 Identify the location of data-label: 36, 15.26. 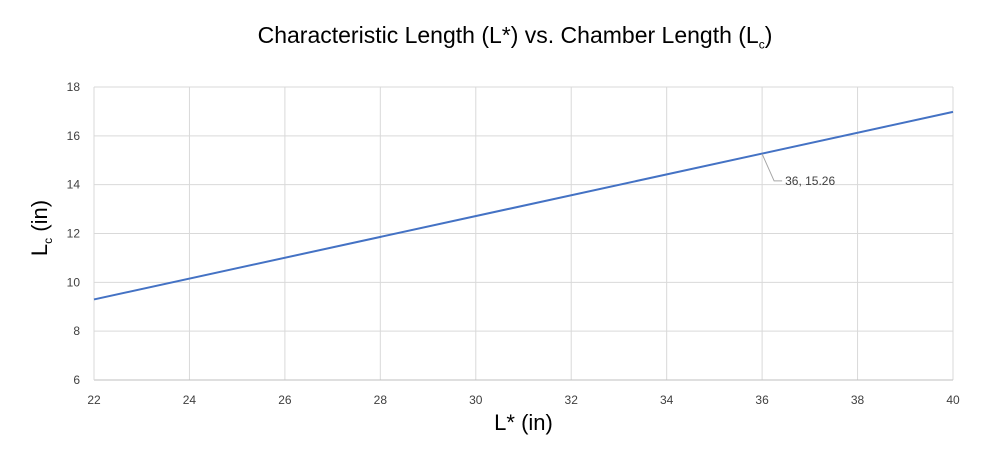
(810, 181).